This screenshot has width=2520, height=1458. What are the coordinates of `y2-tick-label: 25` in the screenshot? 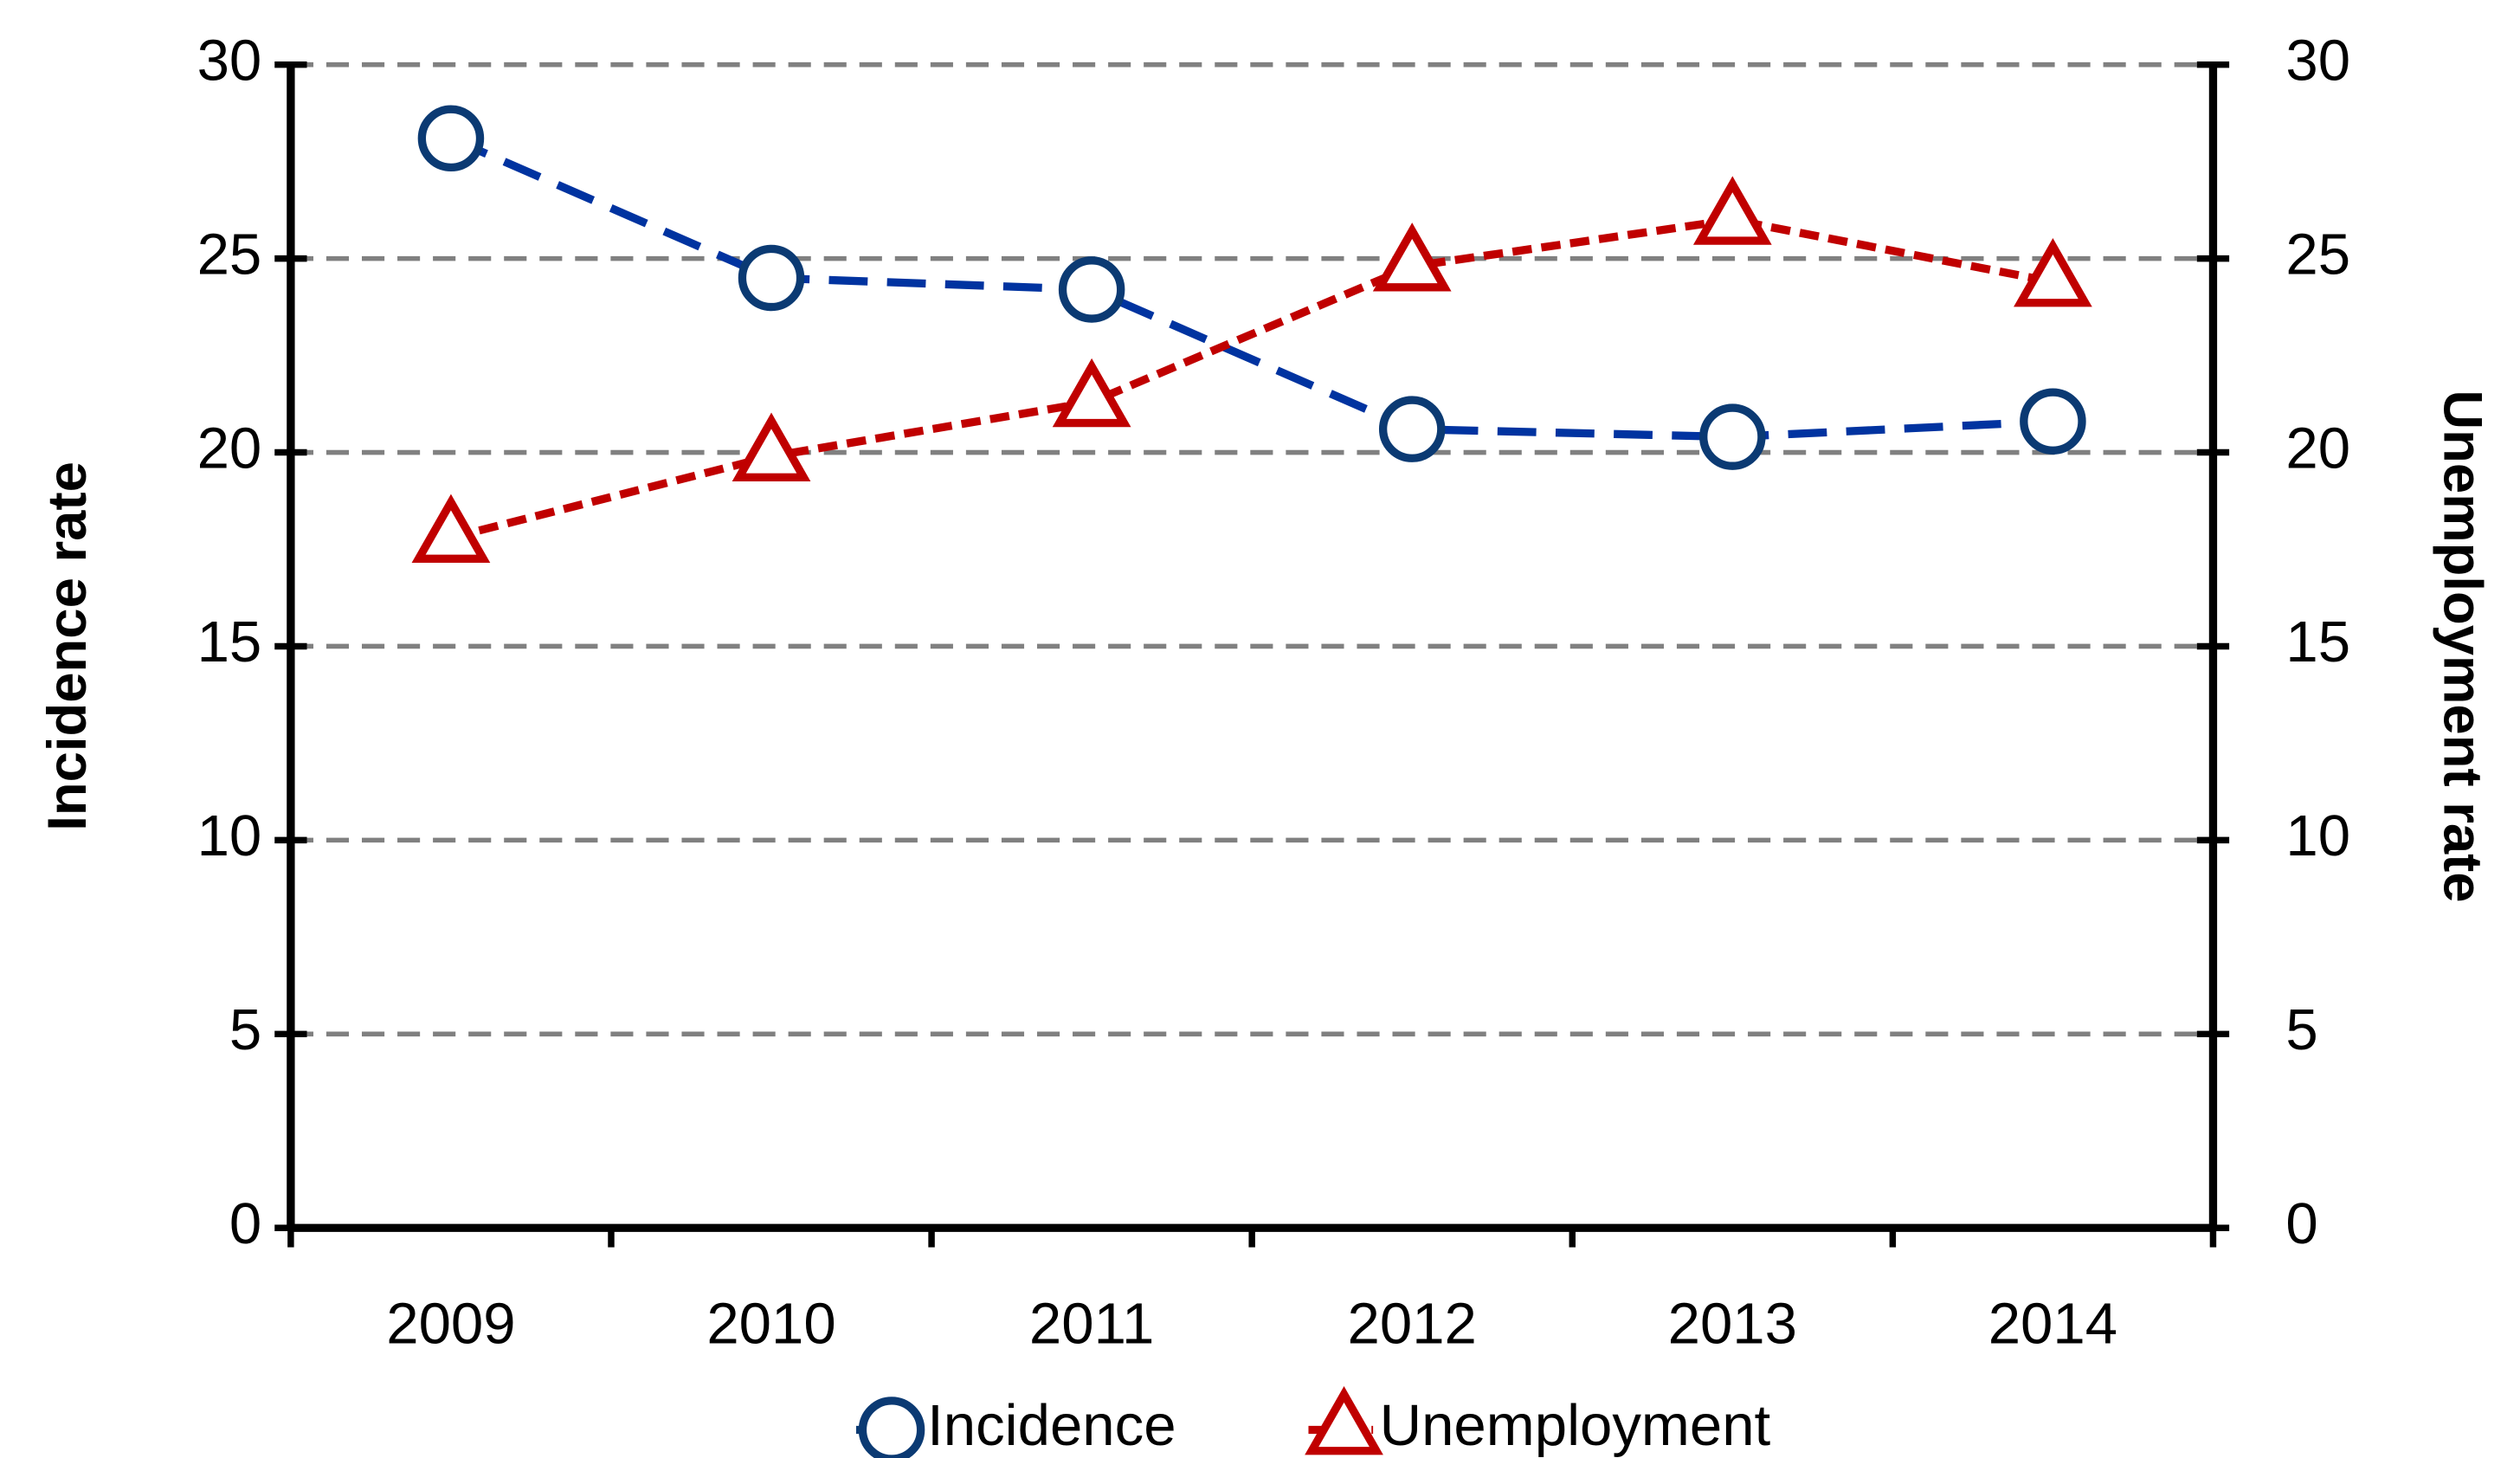 It's located at (2317, 254).